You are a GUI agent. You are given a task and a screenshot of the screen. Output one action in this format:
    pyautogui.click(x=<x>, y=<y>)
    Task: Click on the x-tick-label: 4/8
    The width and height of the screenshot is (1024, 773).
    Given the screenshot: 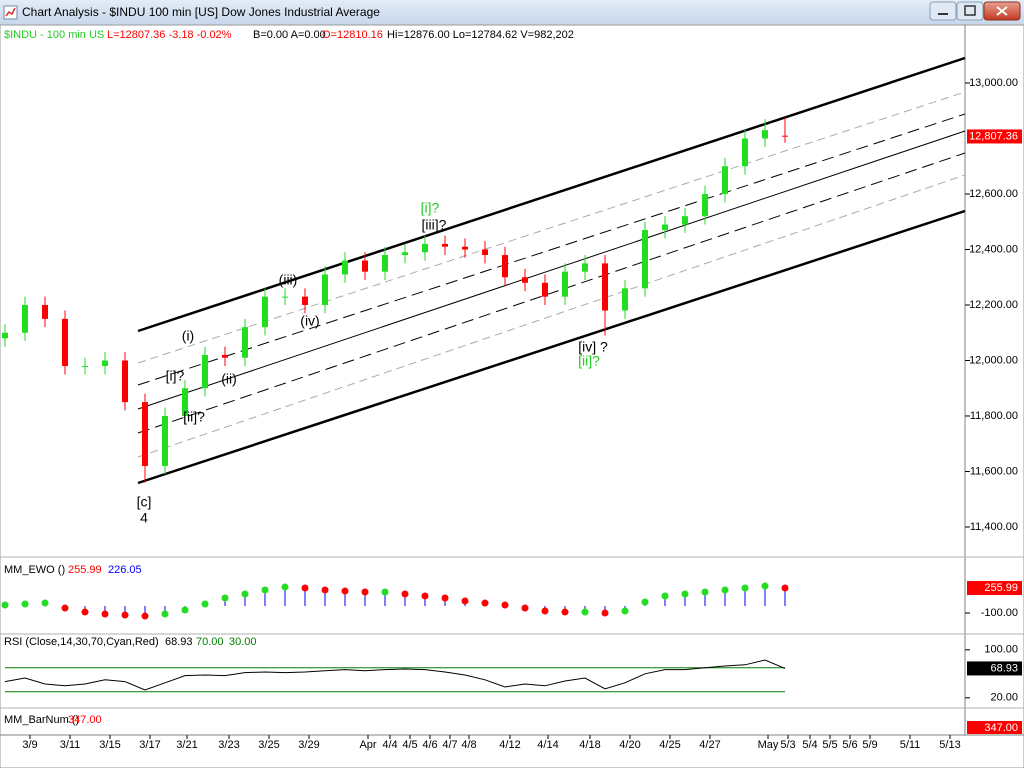 What is the action you would take?
    pyautogui.click(x=468, y=745)
    